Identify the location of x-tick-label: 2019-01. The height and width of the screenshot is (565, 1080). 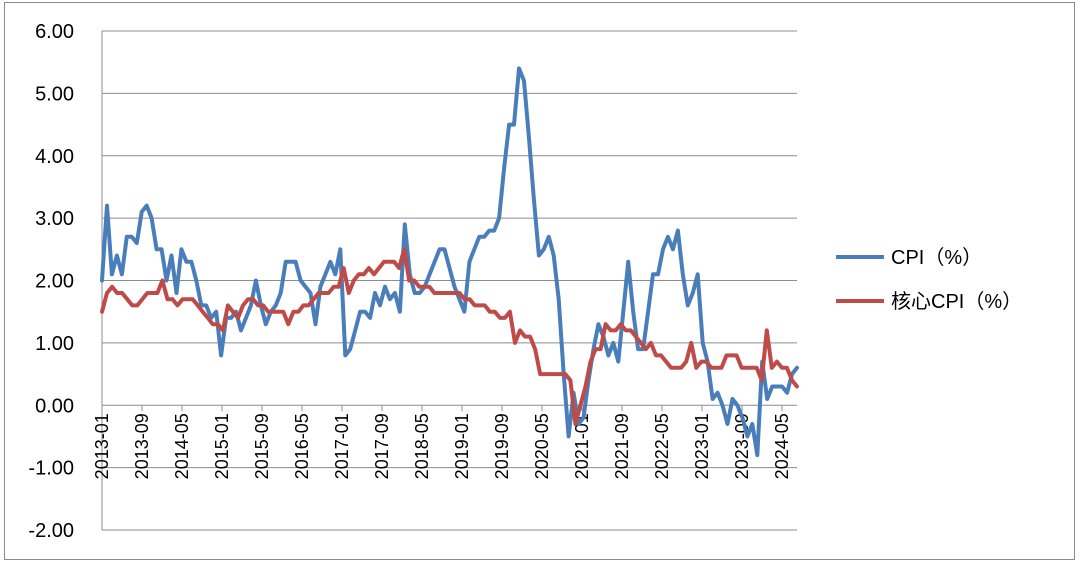
(462, 446).